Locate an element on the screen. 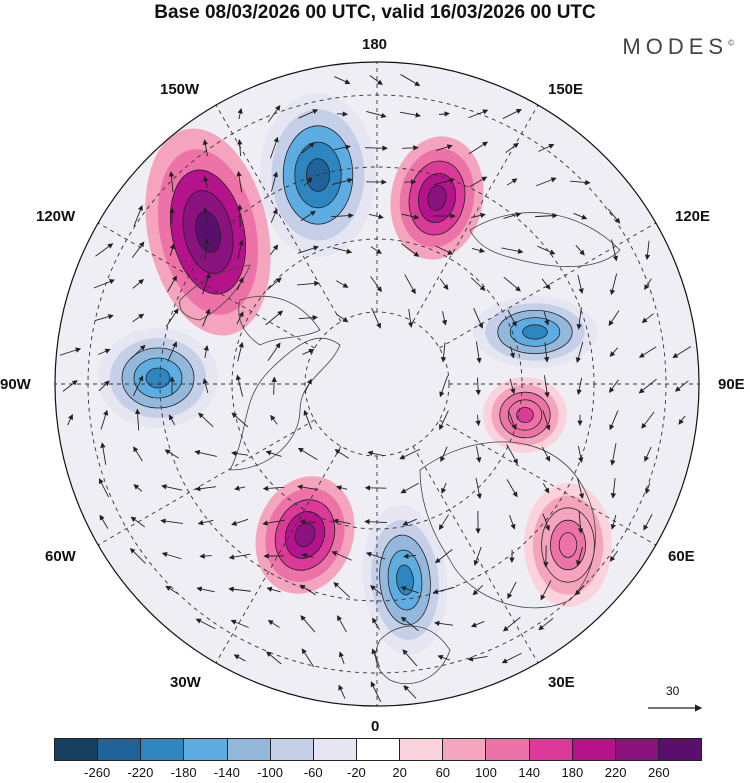  colorbar-tick-label: -60 is located at coordinates (313, 772).